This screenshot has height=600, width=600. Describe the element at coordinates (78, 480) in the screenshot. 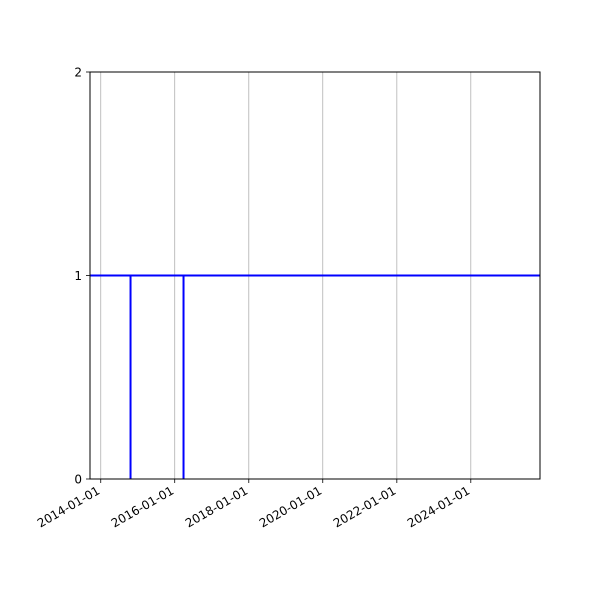

I see `y-tick-label: 0` at that location.